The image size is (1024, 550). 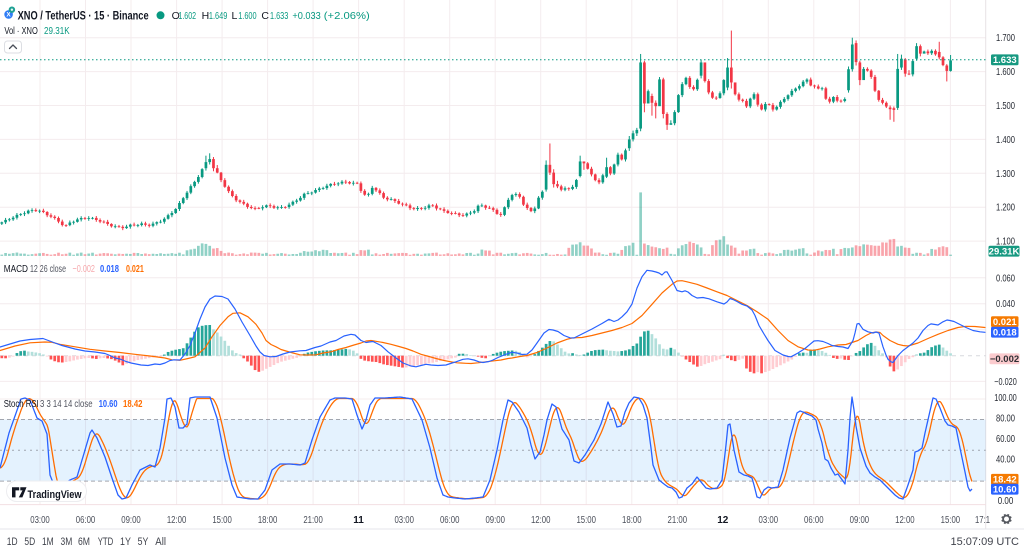 I want to click on svg-text: O, so click(x=176, y=16).